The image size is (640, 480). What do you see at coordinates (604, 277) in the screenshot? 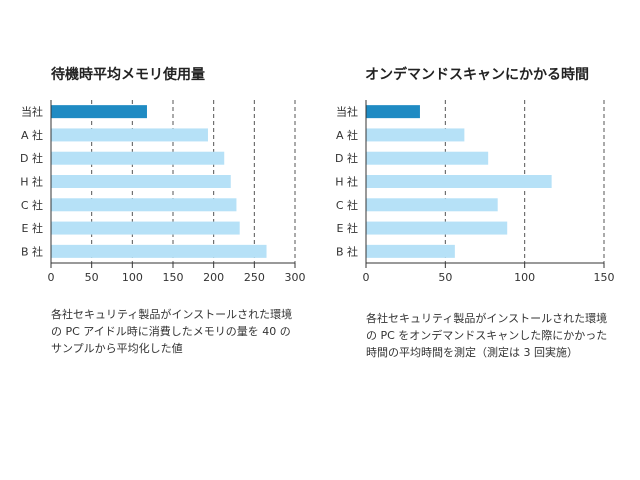
I see `scan-time-chart-xtick-label: 150` at bounding box center [604, 277].